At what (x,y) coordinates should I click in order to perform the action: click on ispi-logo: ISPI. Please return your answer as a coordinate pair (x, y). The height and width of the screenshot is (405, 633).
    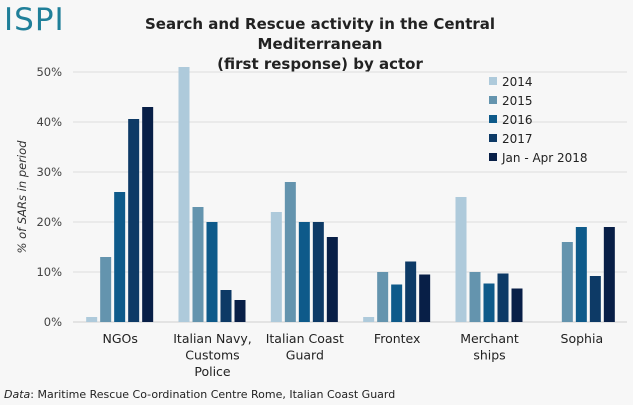
    Looking at the image, I should click on (34, 20).